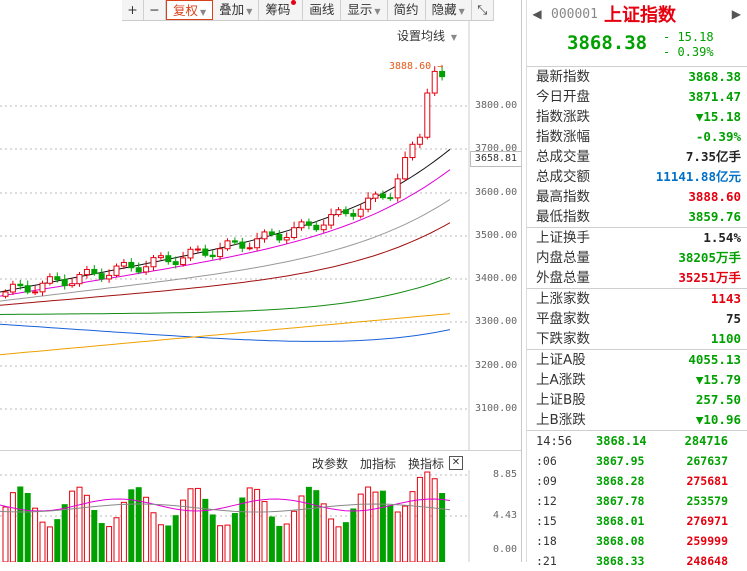 Image resolution: width=747 pixels, height=571 pixels. I want to click on moving-average-line, so click(225, 264).